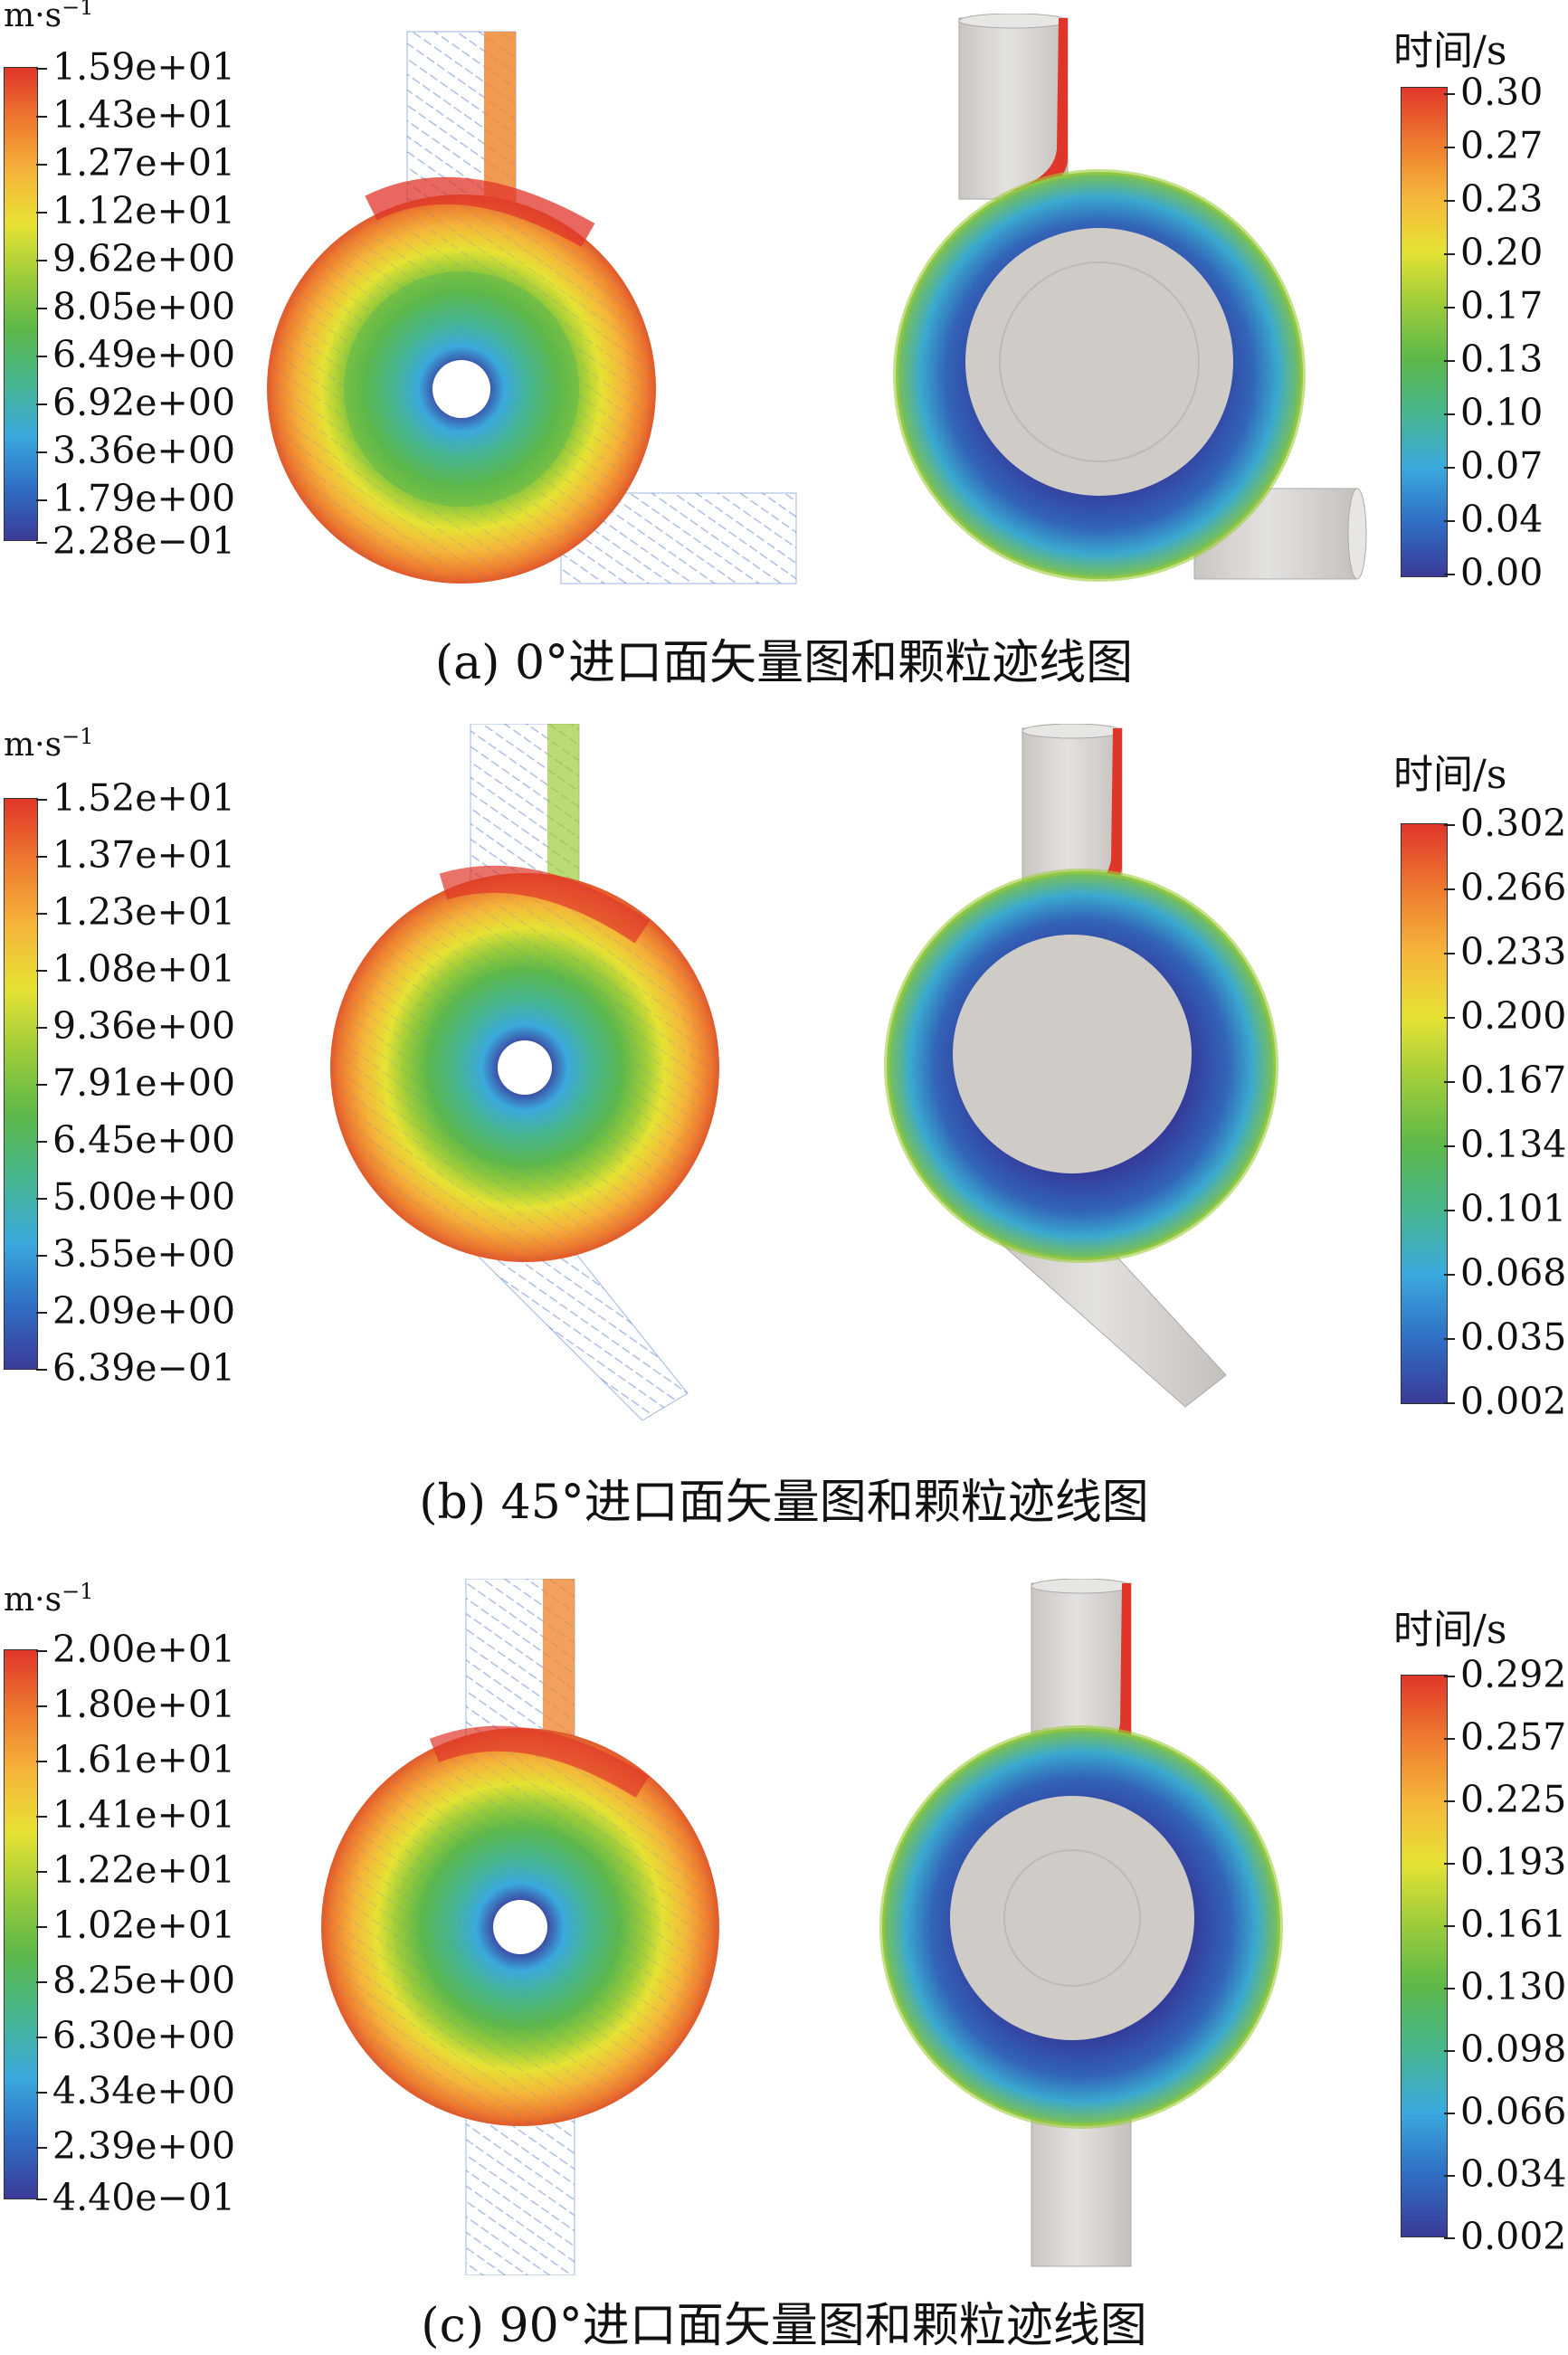 The height and width of the screenshot is (2355, 1568). I want to click on velocity-tick: 6.30e+00, so click(136, 2035).